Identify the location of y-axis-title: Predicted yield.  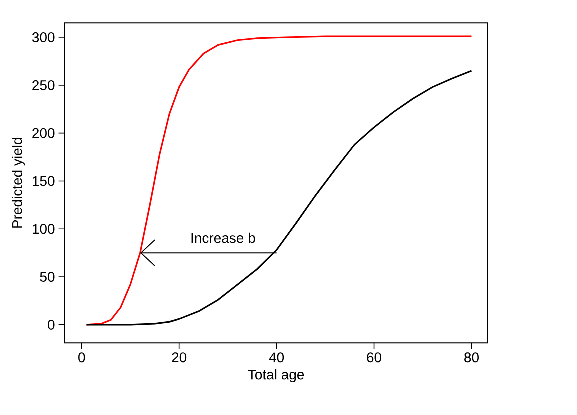
(19, 183).